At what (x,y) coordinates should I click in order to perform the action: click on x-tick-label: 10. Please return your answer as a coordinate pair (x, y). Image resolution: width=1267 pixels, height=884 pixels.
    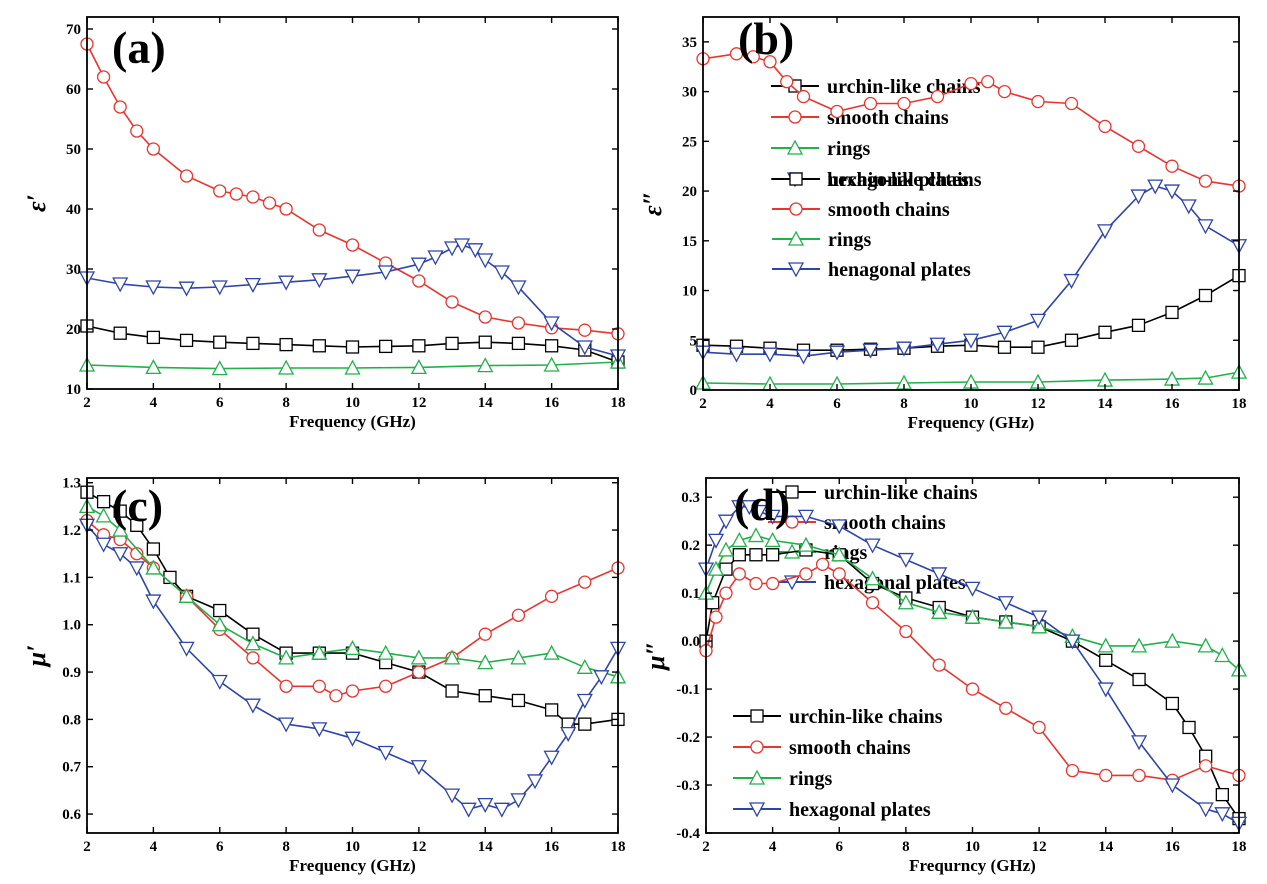
    Looking at the image, I should click on (972, 847).